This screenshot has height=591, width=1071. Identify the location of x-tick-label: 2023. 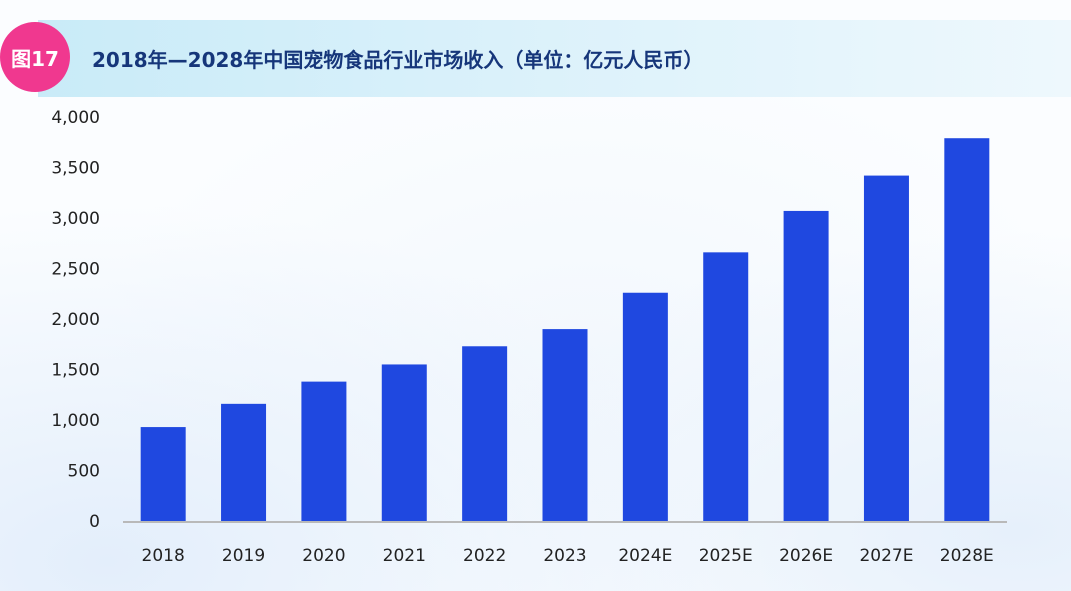
(564, 556).